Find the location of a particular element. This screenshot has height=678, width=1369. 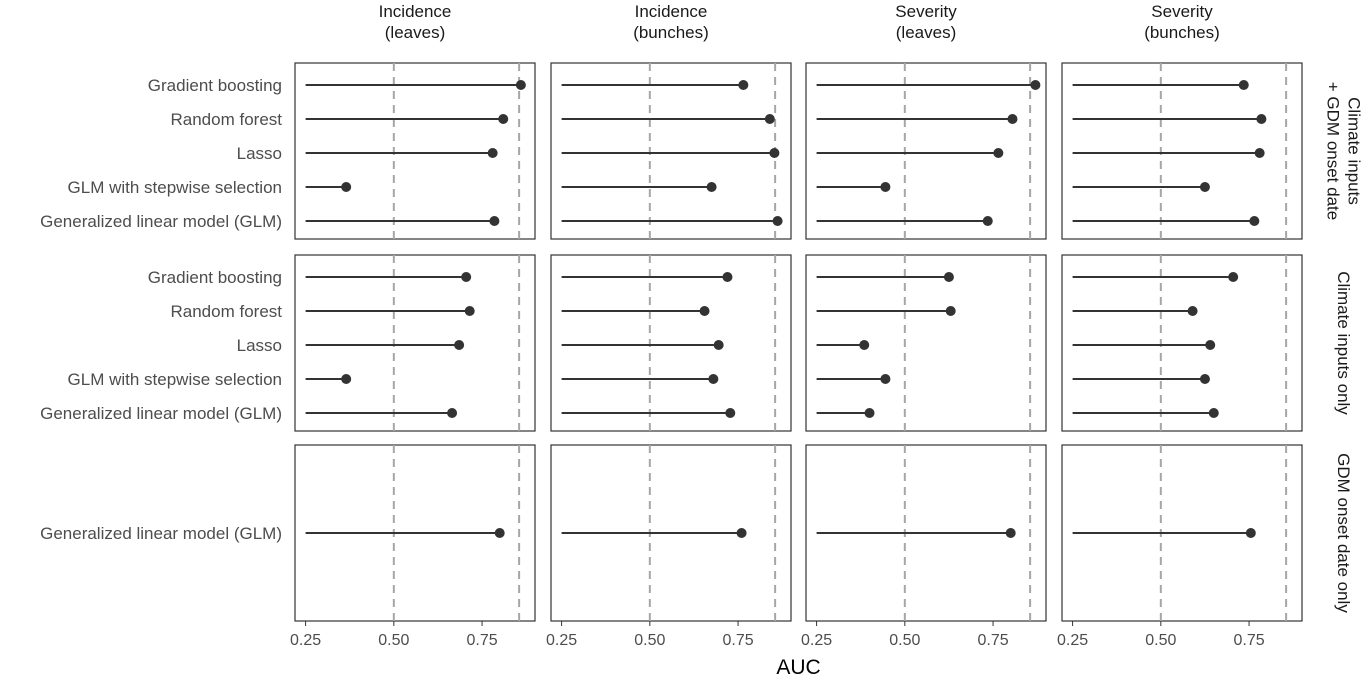

x-axis-title: AUC is located at coordinates (798, 667).